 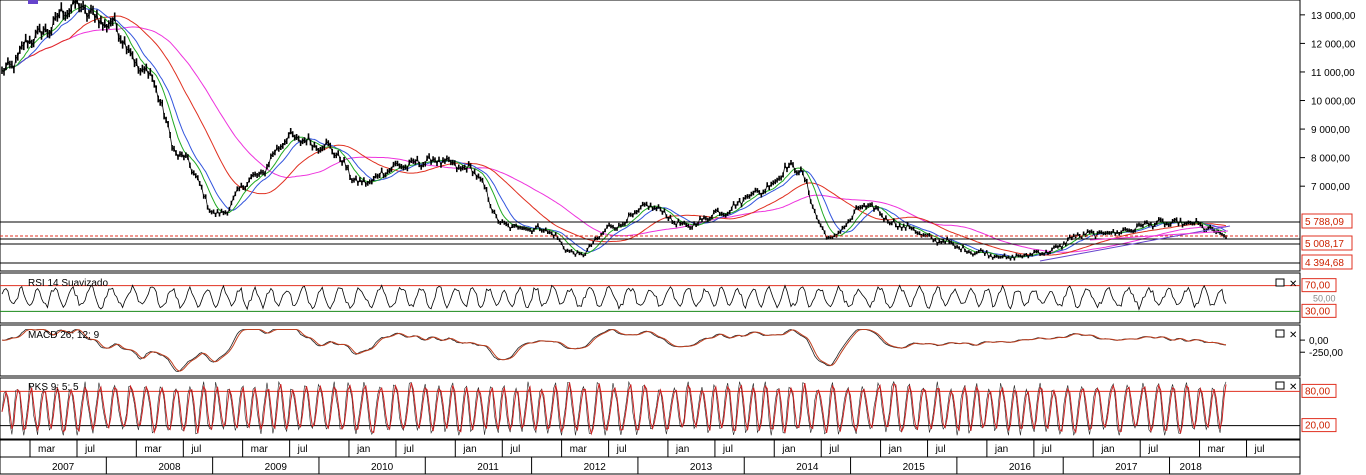 What do you see at coordinates (1333, 44) in the screenshot?
I see `price-axis-tick: 12 000,00` at bounding box center [1333, 44].